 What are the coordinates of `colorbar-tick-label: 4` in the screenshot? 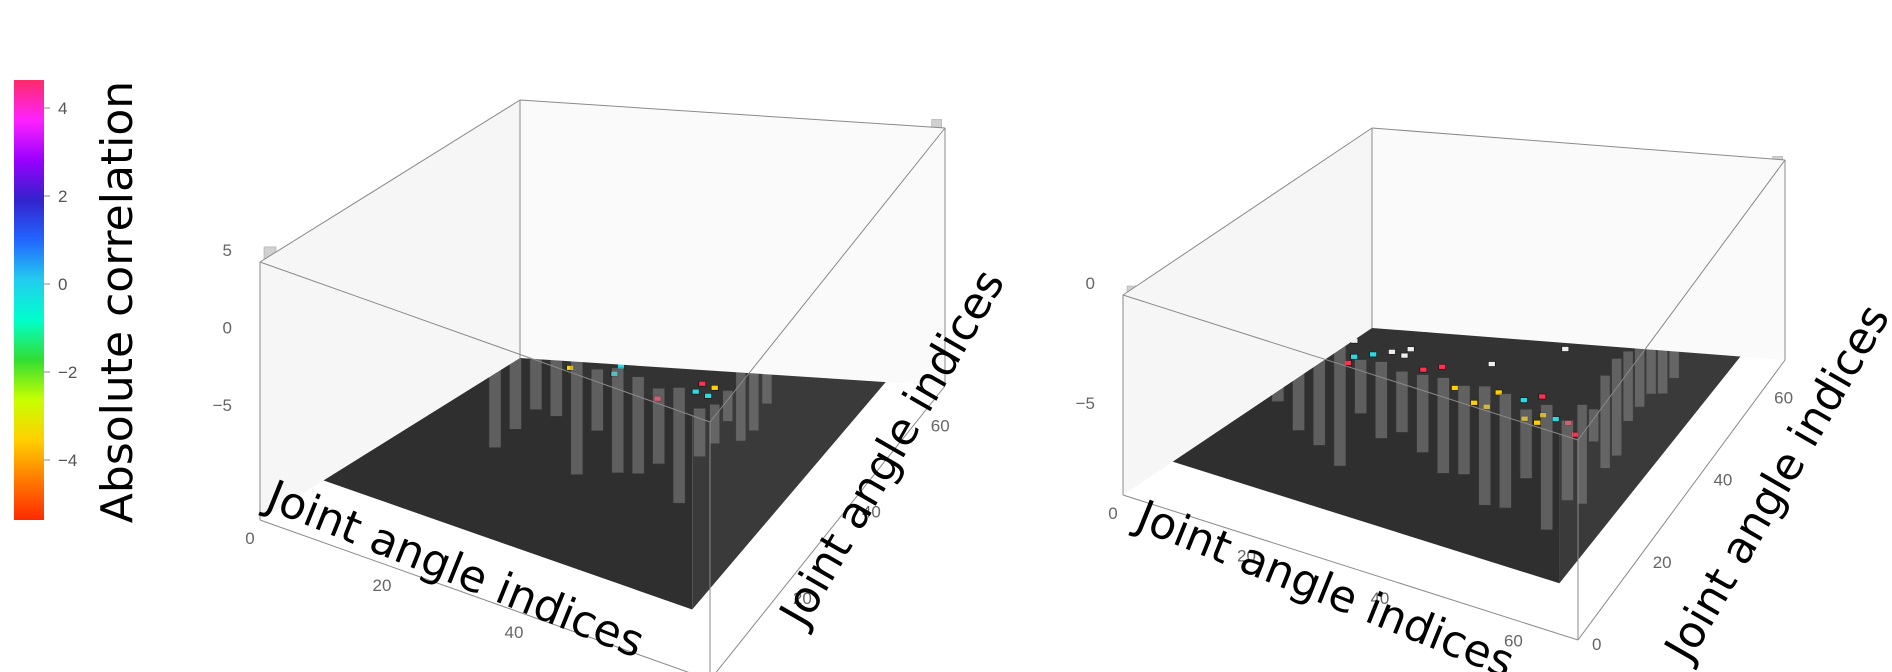 It's located at (62, 108).